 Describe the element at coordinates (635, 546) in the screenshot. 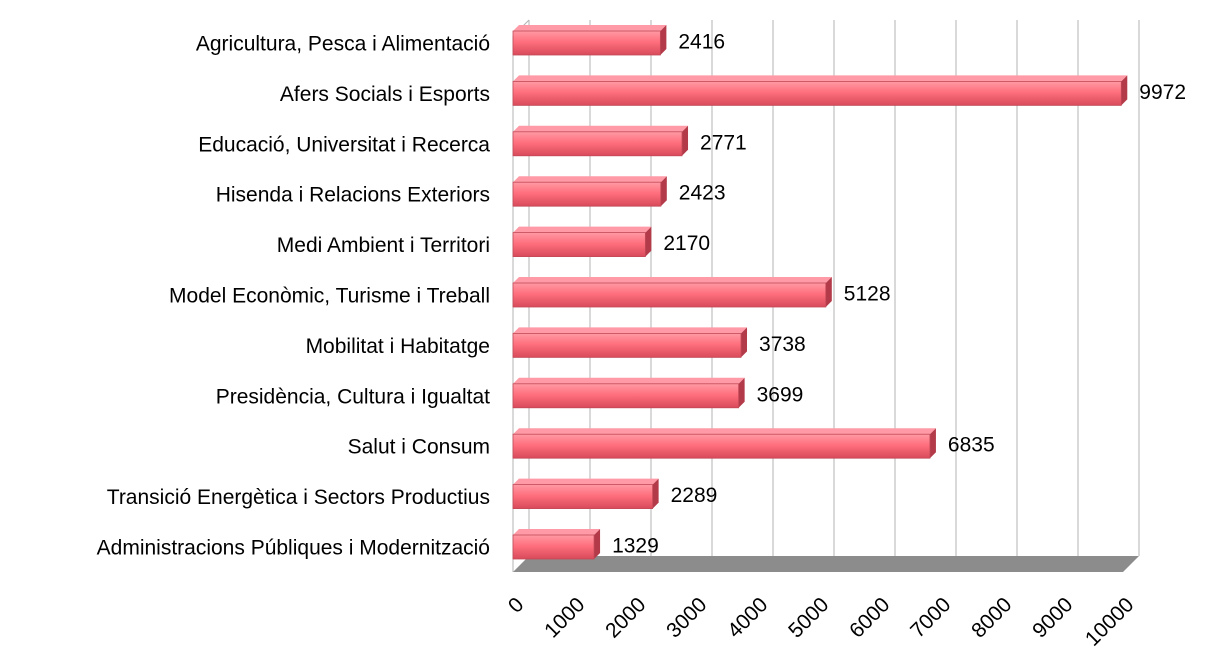

I see `data-label: 1329` at that location.